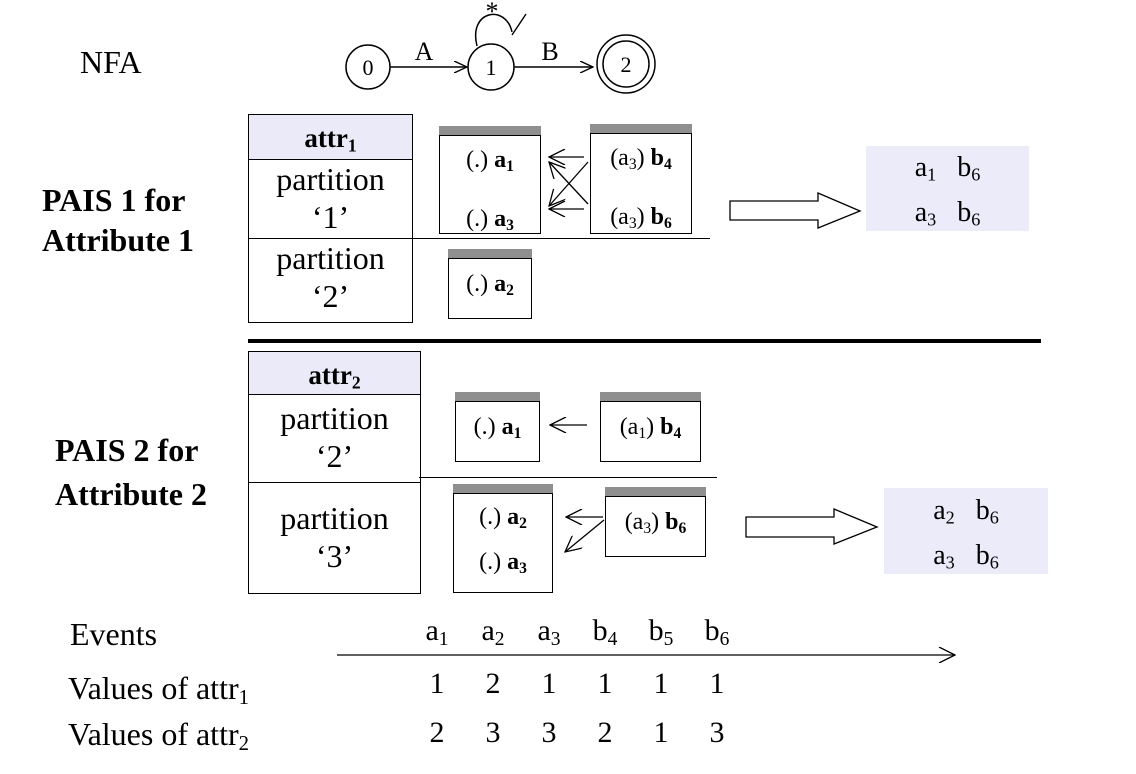 This screenshot has height=774, width=1136. Describe the element at coordinates (118, 240) in the screenshot. I see `pais1-label-line2: Attribute 1` at that location.